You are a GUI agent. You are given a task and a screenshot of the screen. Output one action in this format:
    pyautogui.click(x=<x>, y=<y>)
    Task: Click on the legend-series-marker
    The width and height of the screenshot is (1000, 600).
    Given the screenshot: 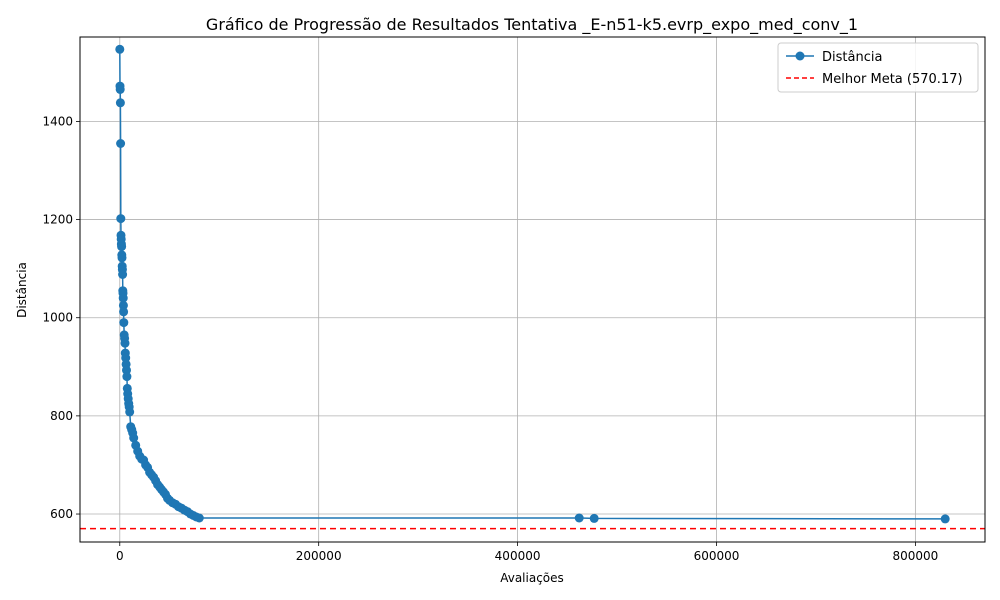 What is the action you would take?
    pyautogui.click(x=800, y=56)
    